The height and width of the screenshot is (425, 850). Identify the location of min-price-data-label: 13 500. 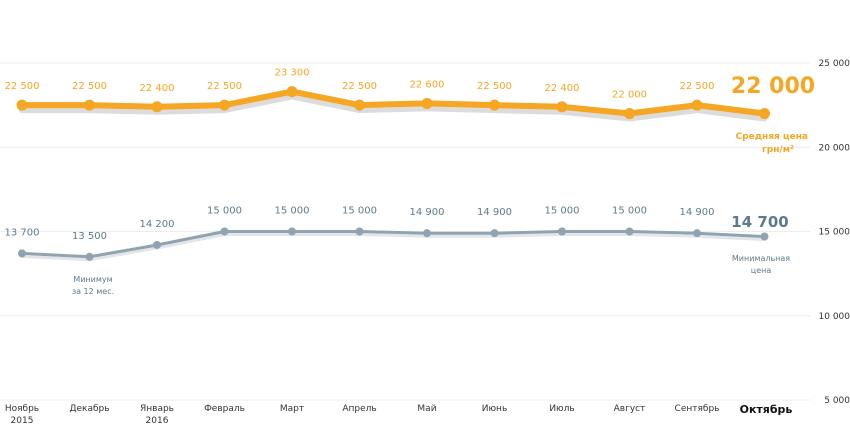
(89, 236).